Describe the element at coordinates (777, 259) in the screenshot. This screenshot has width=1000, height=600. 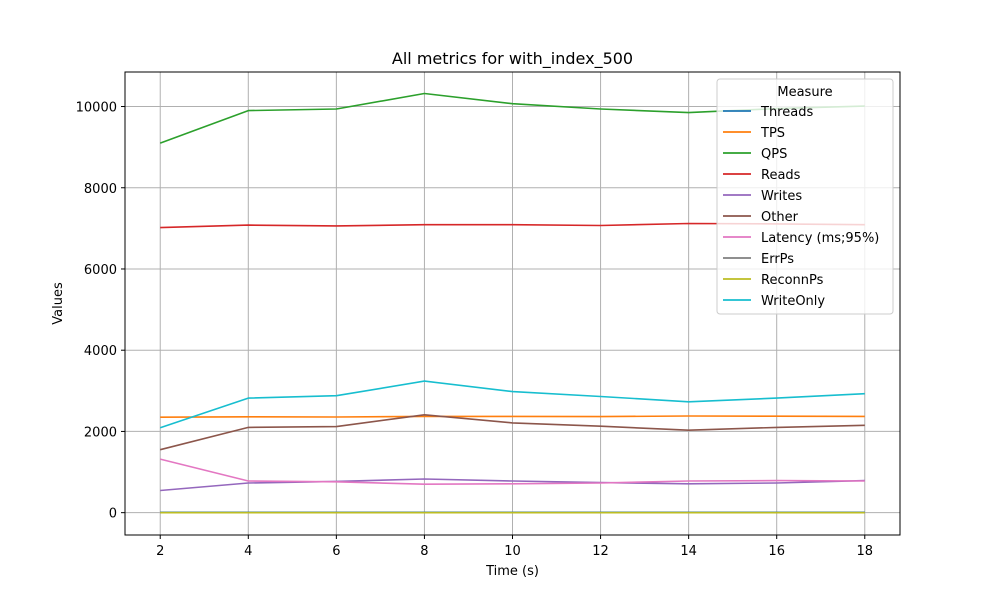
I see `legend-label-errps: ErrPs` at that location.